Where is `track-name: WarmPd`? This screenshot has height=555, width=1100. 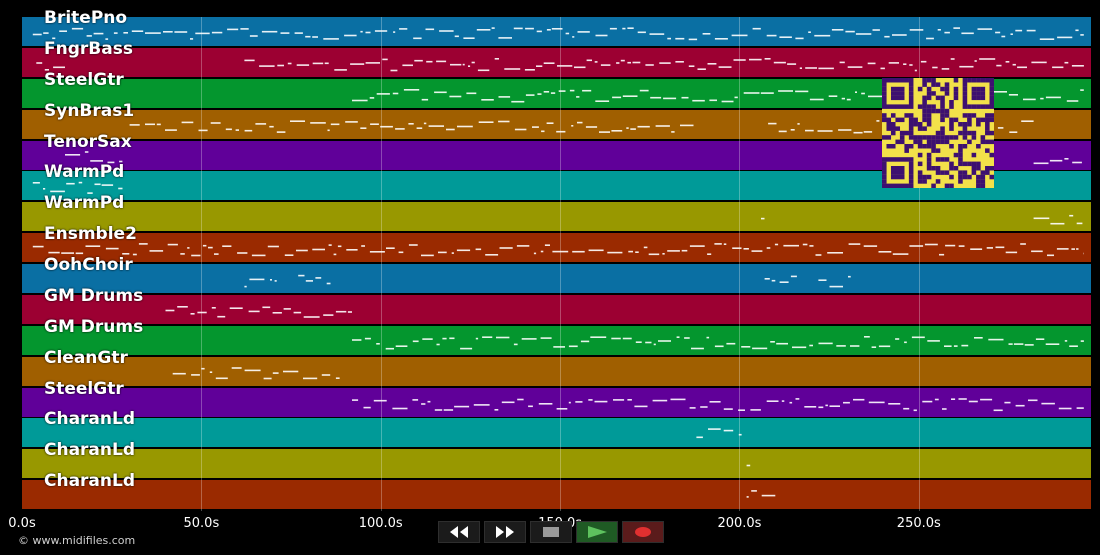
track-name: WarmPd is located at coordinates (84, 172).